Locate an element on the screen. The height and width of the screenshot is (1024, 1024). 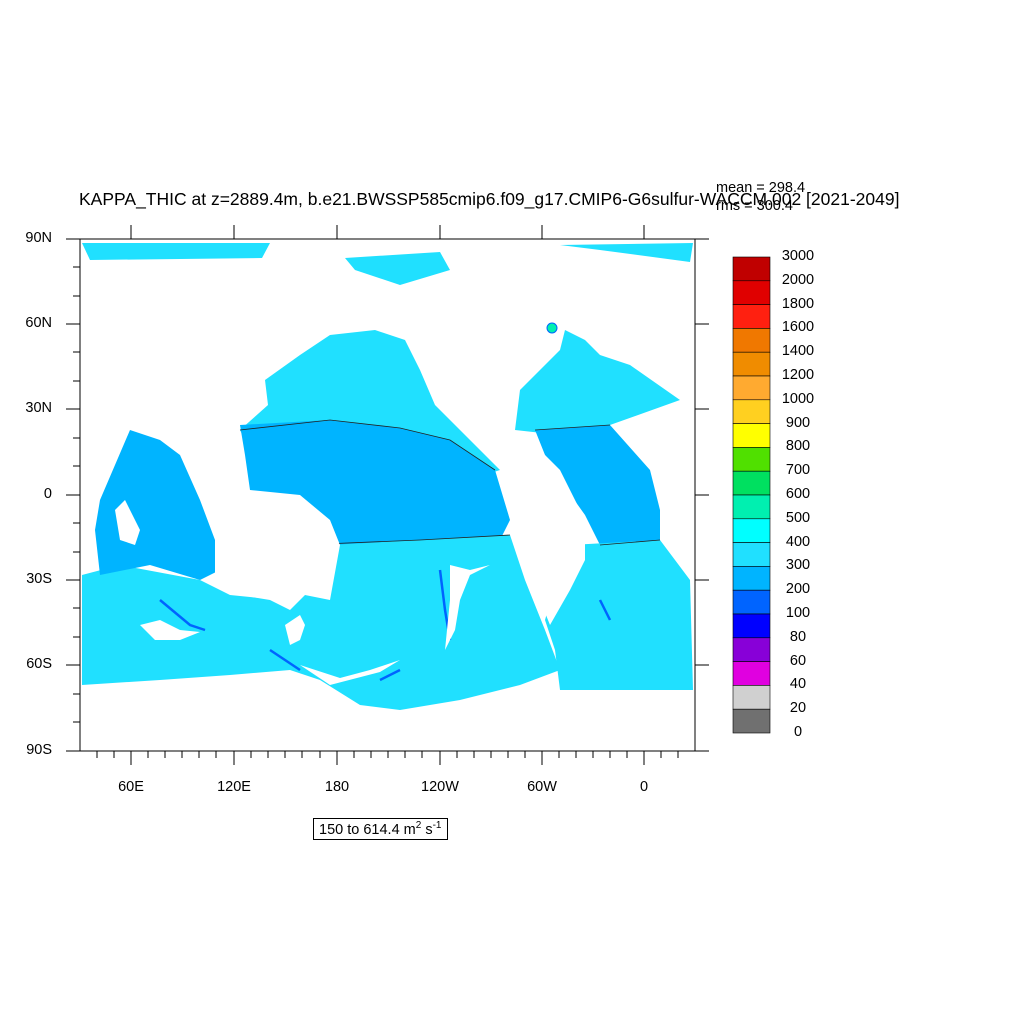
colorbar-label: 3000 is located at coordinates (798, 256).